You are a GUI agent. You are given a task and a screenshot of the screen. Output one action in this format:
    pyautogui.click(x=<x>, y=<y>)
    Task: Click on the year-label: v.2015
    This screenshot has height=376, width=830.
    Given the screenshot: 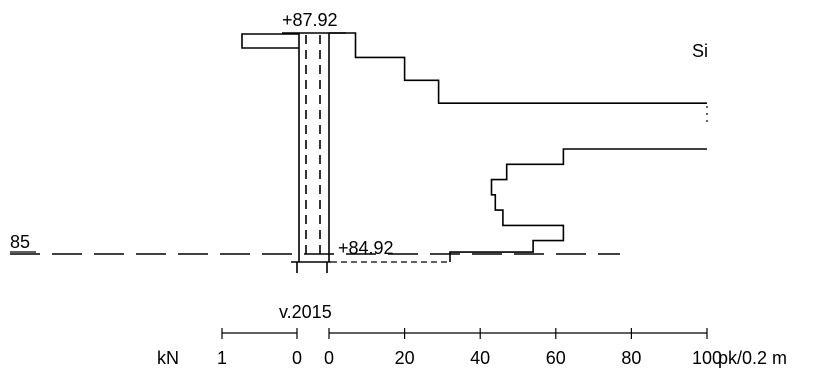 What is the action you would take?
    pyautogui.click(x=305, y=312)
    